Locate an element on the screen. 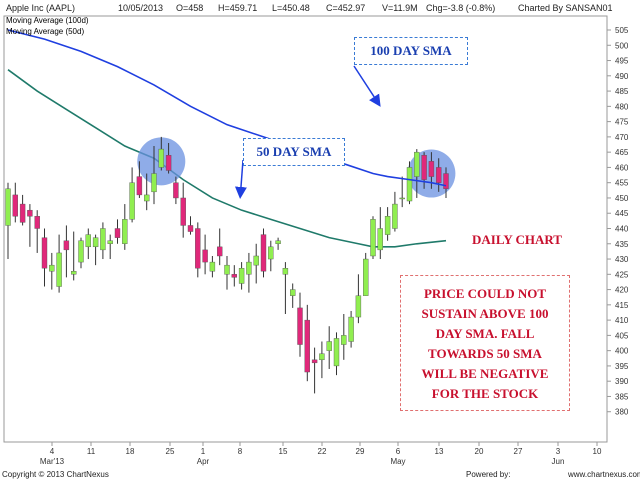  x-tick-label: 13 is located at coordinates (439, 451).